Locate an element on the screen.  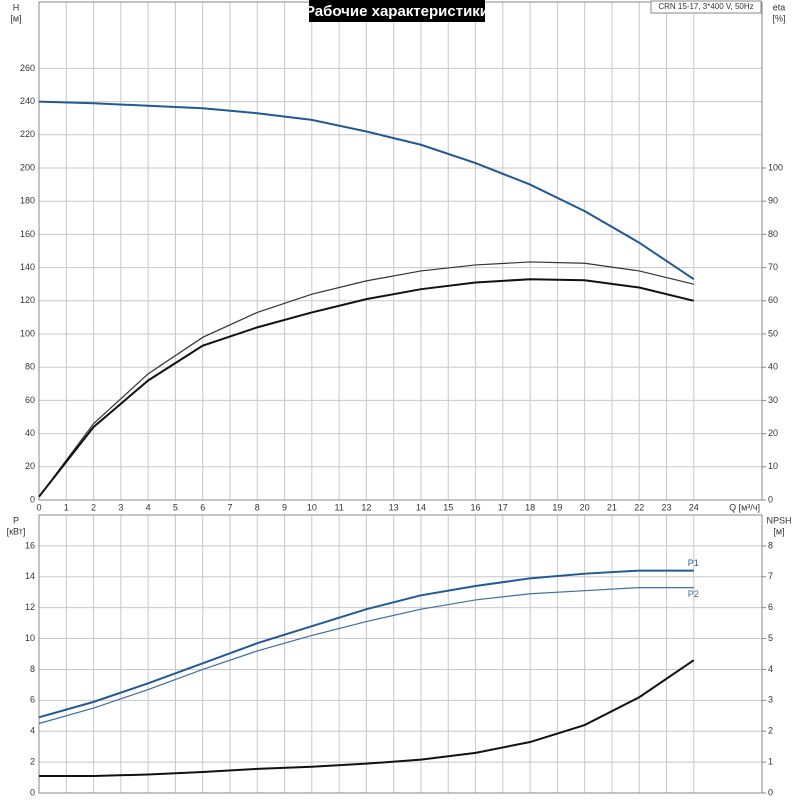
annotation: CRN 15-17, 3*400 V, 50Hz is located at coordinates (705, 6).